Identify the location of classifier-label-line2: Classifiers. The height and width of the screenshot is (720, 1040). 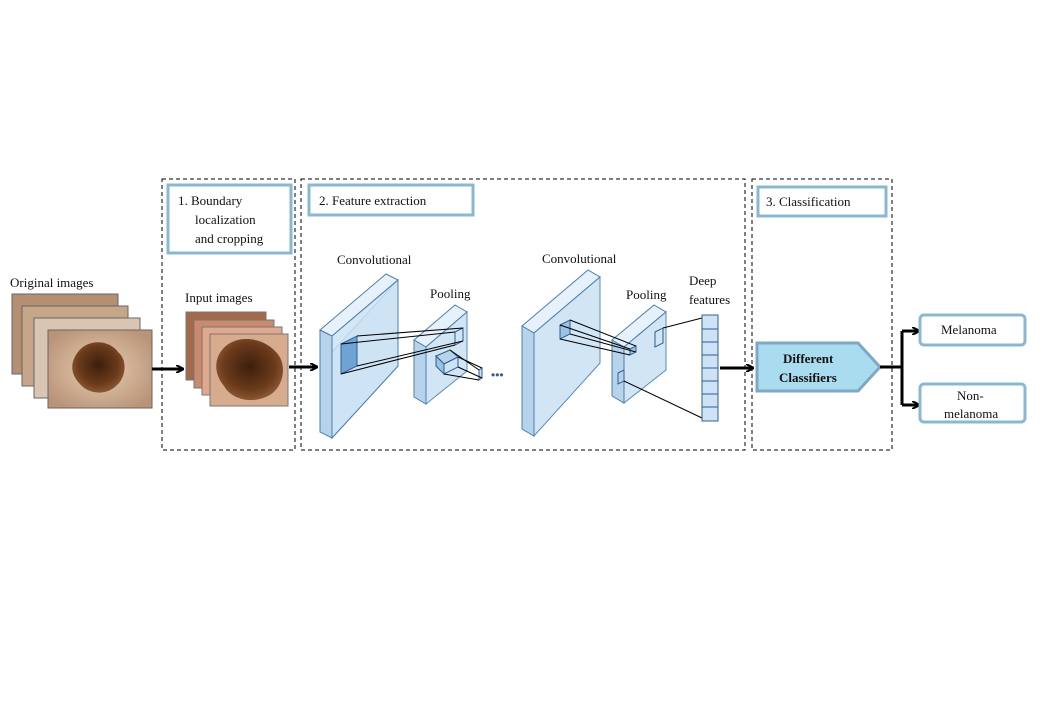
(808, 377).